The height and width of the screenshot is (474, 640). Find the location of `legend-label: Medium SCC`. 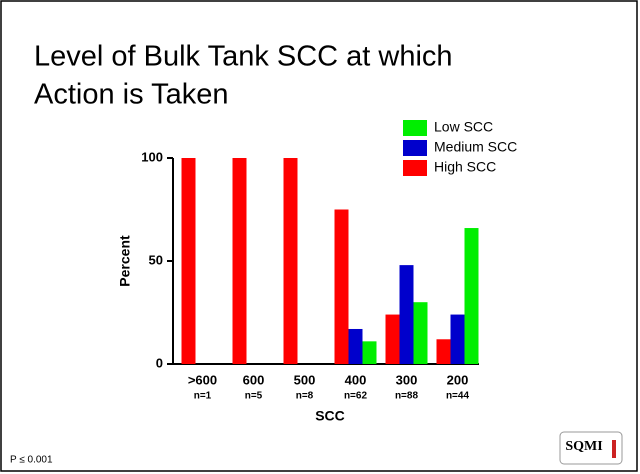

legend-label: Medium SCC is located at coordinates (475, 147).